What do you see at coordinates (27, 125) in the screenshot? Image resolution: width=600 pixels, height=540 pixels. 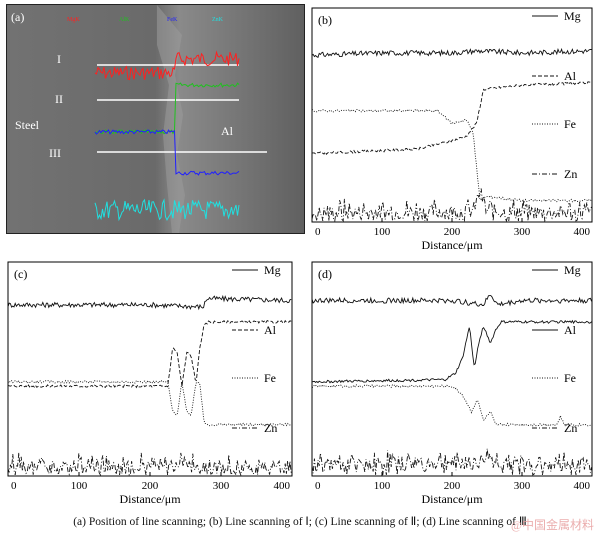 I see `sem-steel-label: Steel` at bounding box center [27, 125].